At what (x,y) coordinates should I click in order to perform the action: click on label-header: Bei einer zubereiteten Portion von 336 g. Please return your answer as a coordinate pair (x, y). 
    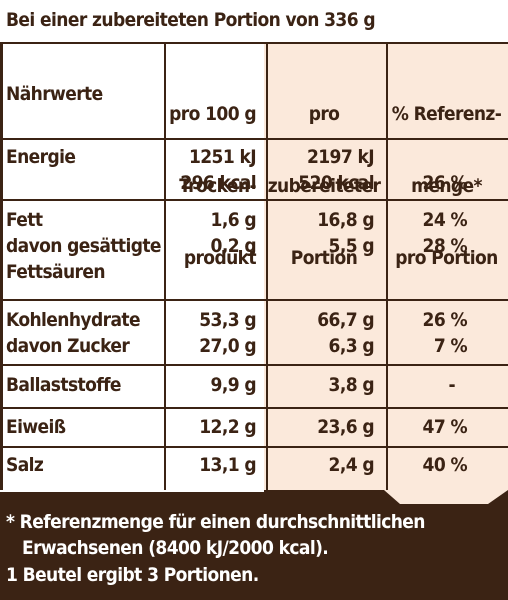
    Looking at the image, I should click on (254, 22).